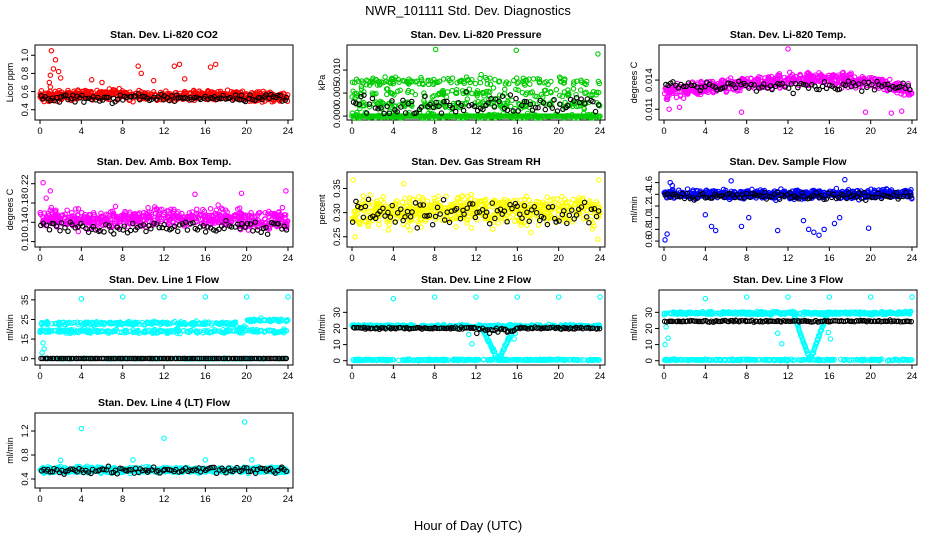 Image resolution: width=936 pixels, height=540 pixels. Describe the element at coordinates (39, 376) in the screenshot. I see `x-tick-label: 0` at that location.